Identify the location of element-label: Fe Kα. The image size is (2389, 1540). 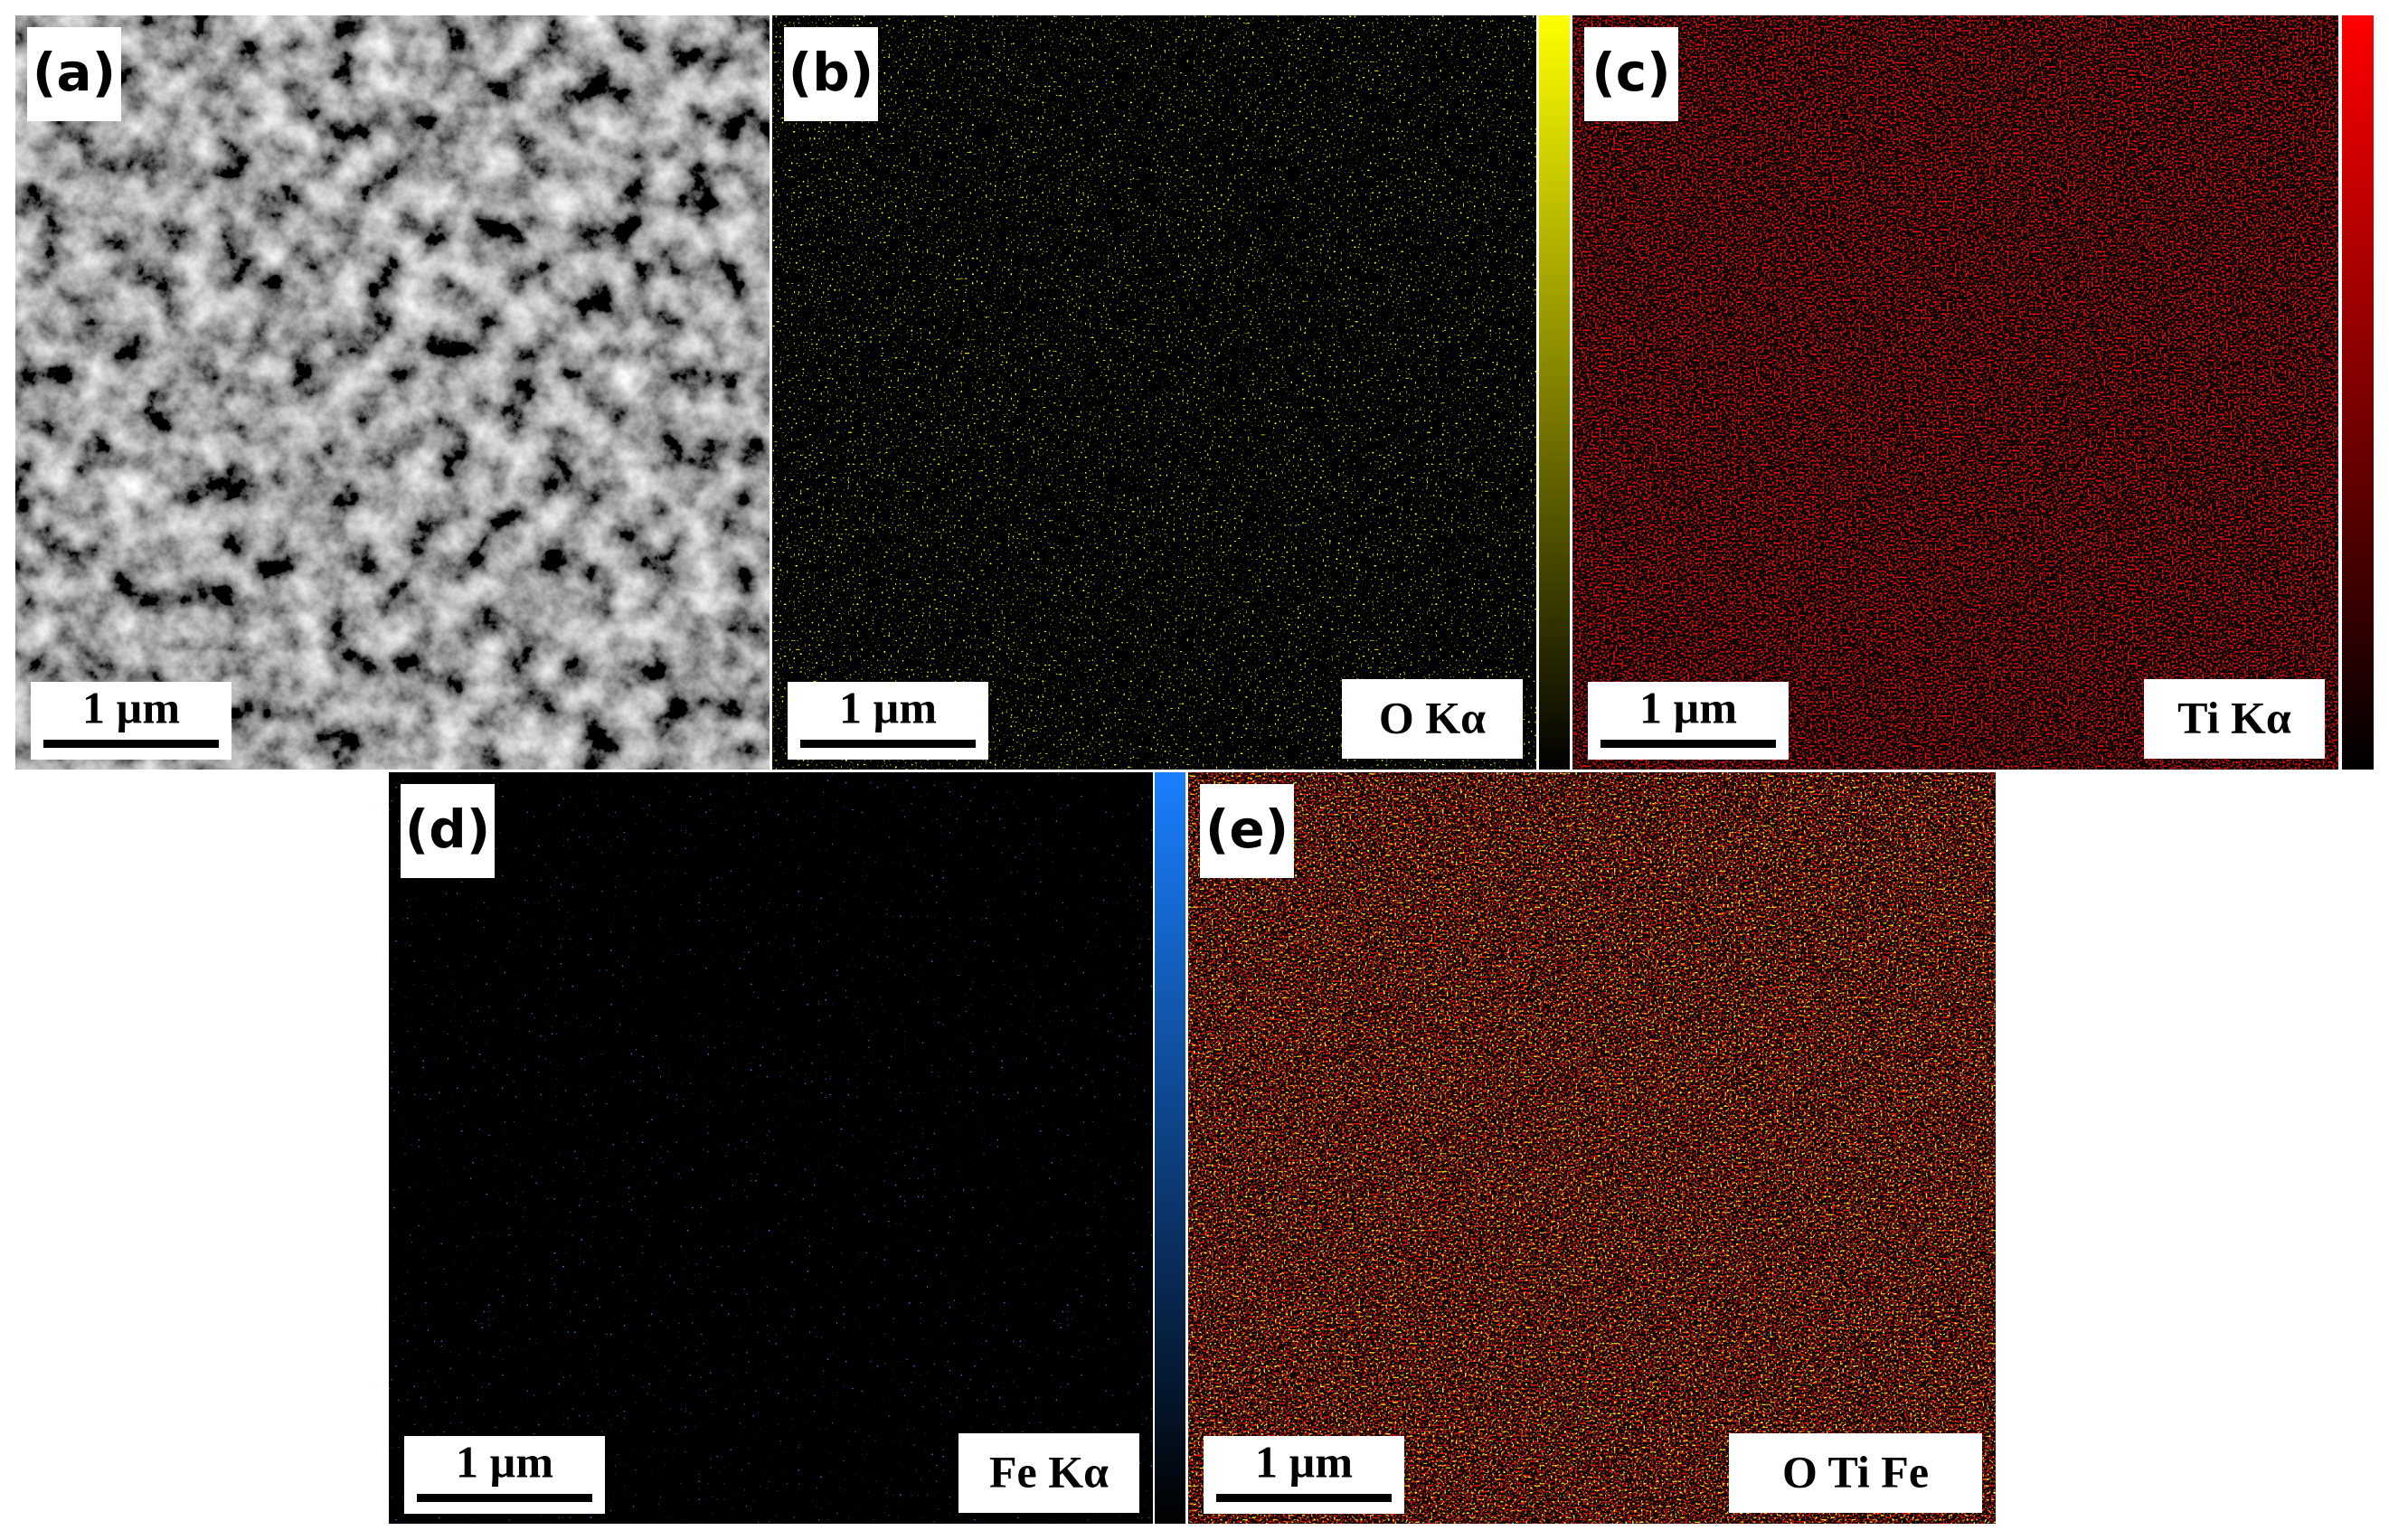
(1049, 1471).